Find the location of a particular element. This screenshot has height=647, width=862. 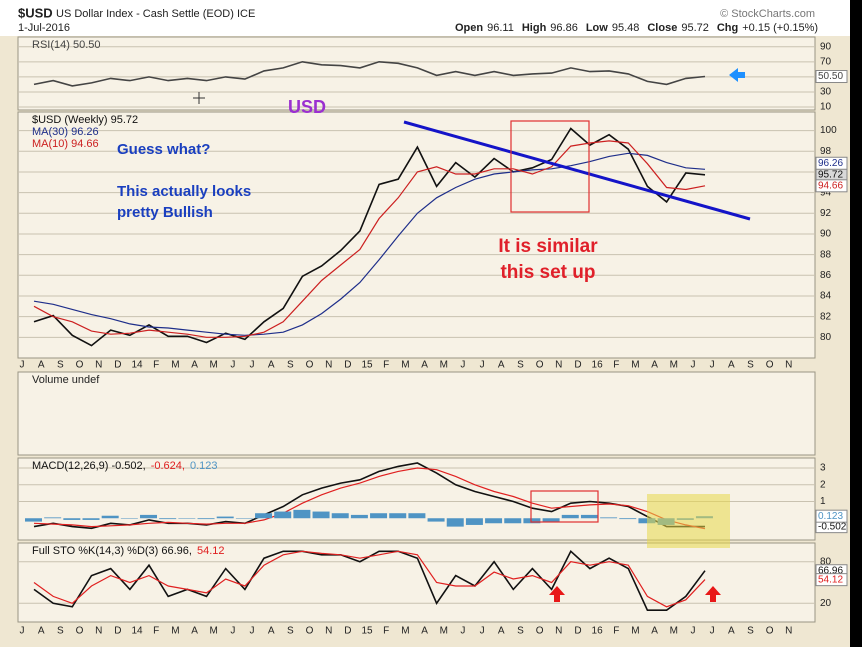

y-tick-label: 10 is located at coordinates (826, 107).